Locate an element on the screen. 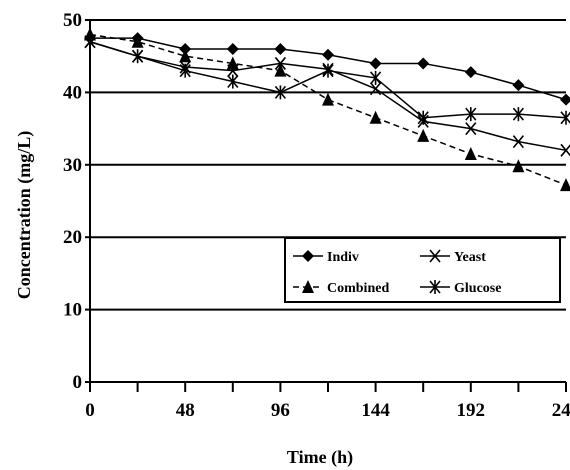  y-tick-label: 50 is located at coordinates (72, 20).